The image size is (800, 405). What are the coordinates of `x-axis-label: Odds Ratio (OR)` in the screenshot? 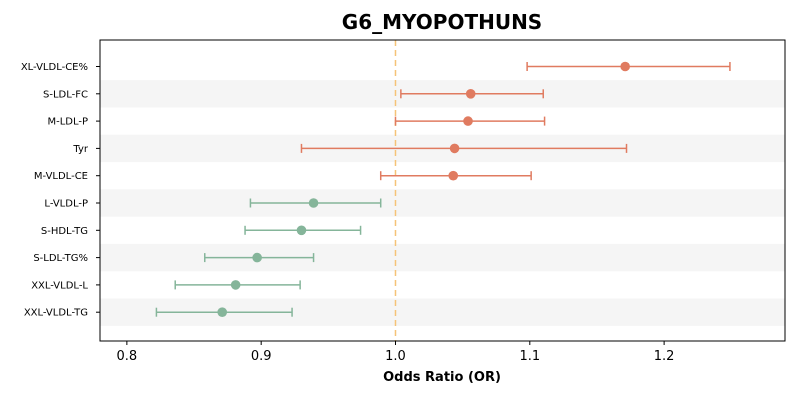 It's located at (442, 377).